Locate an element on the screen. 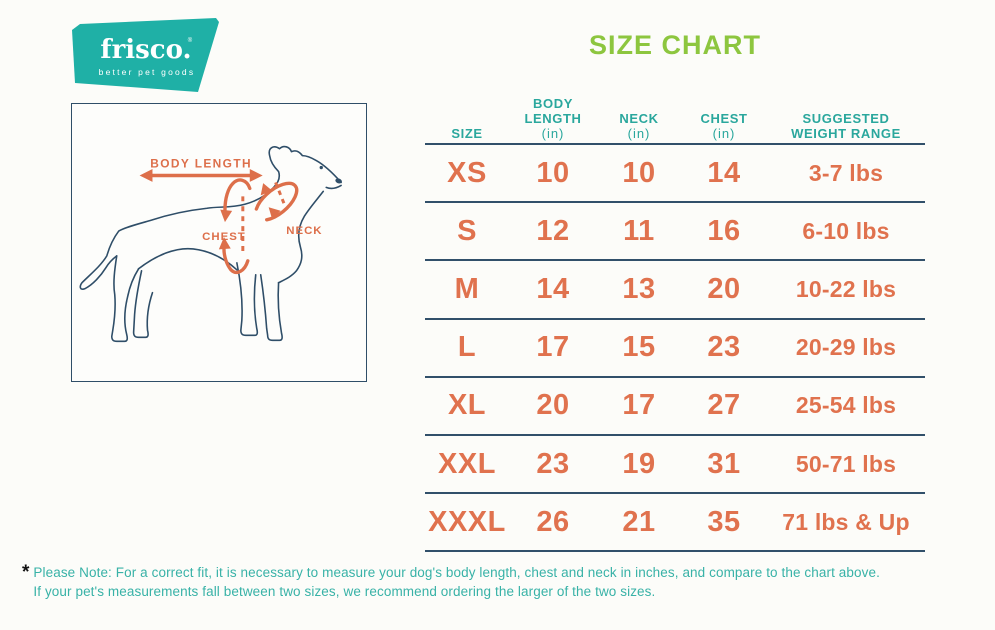 Image resolution: width=995 pixels, height=630 pixels. size-value: S is located at coordinates (467, 230).